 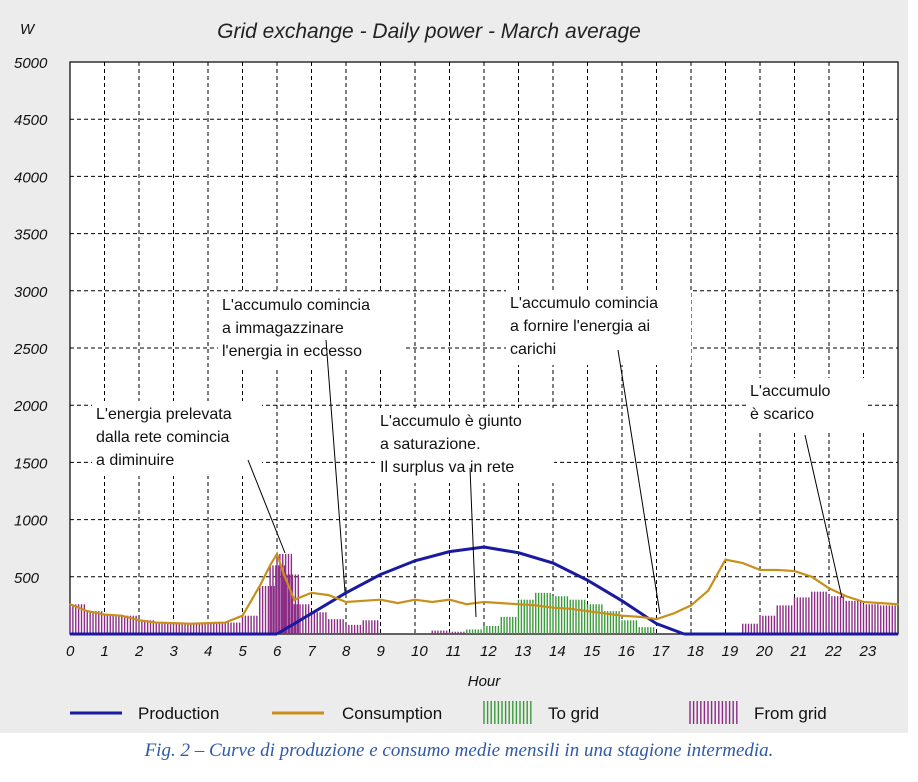 What do you see at coordinates (31, 177) in the screenshot?
I see `y-tick-label: 4000` at bounding box center [31, 177].